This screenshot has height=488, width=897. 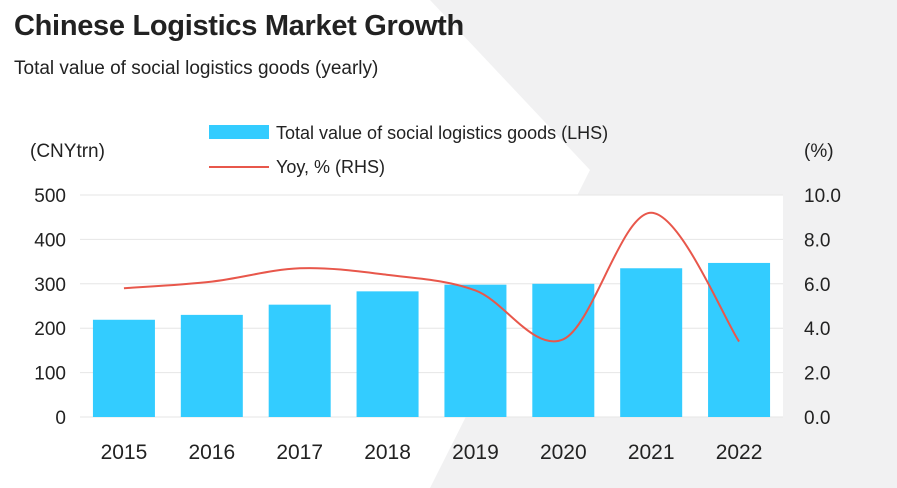 I want to click on left-tick-label: 0, so click(x=60, y=418).